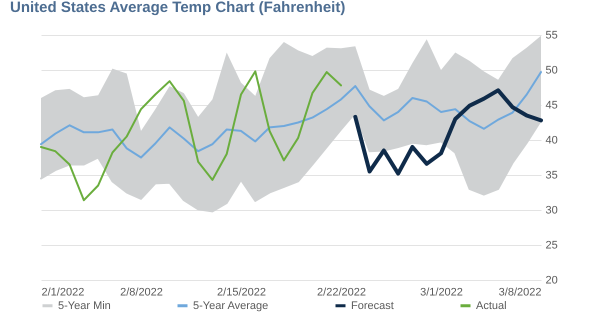 This screenshot has height=326, width=610. I want to click on y-tick-label: 35, so click(552, 176).